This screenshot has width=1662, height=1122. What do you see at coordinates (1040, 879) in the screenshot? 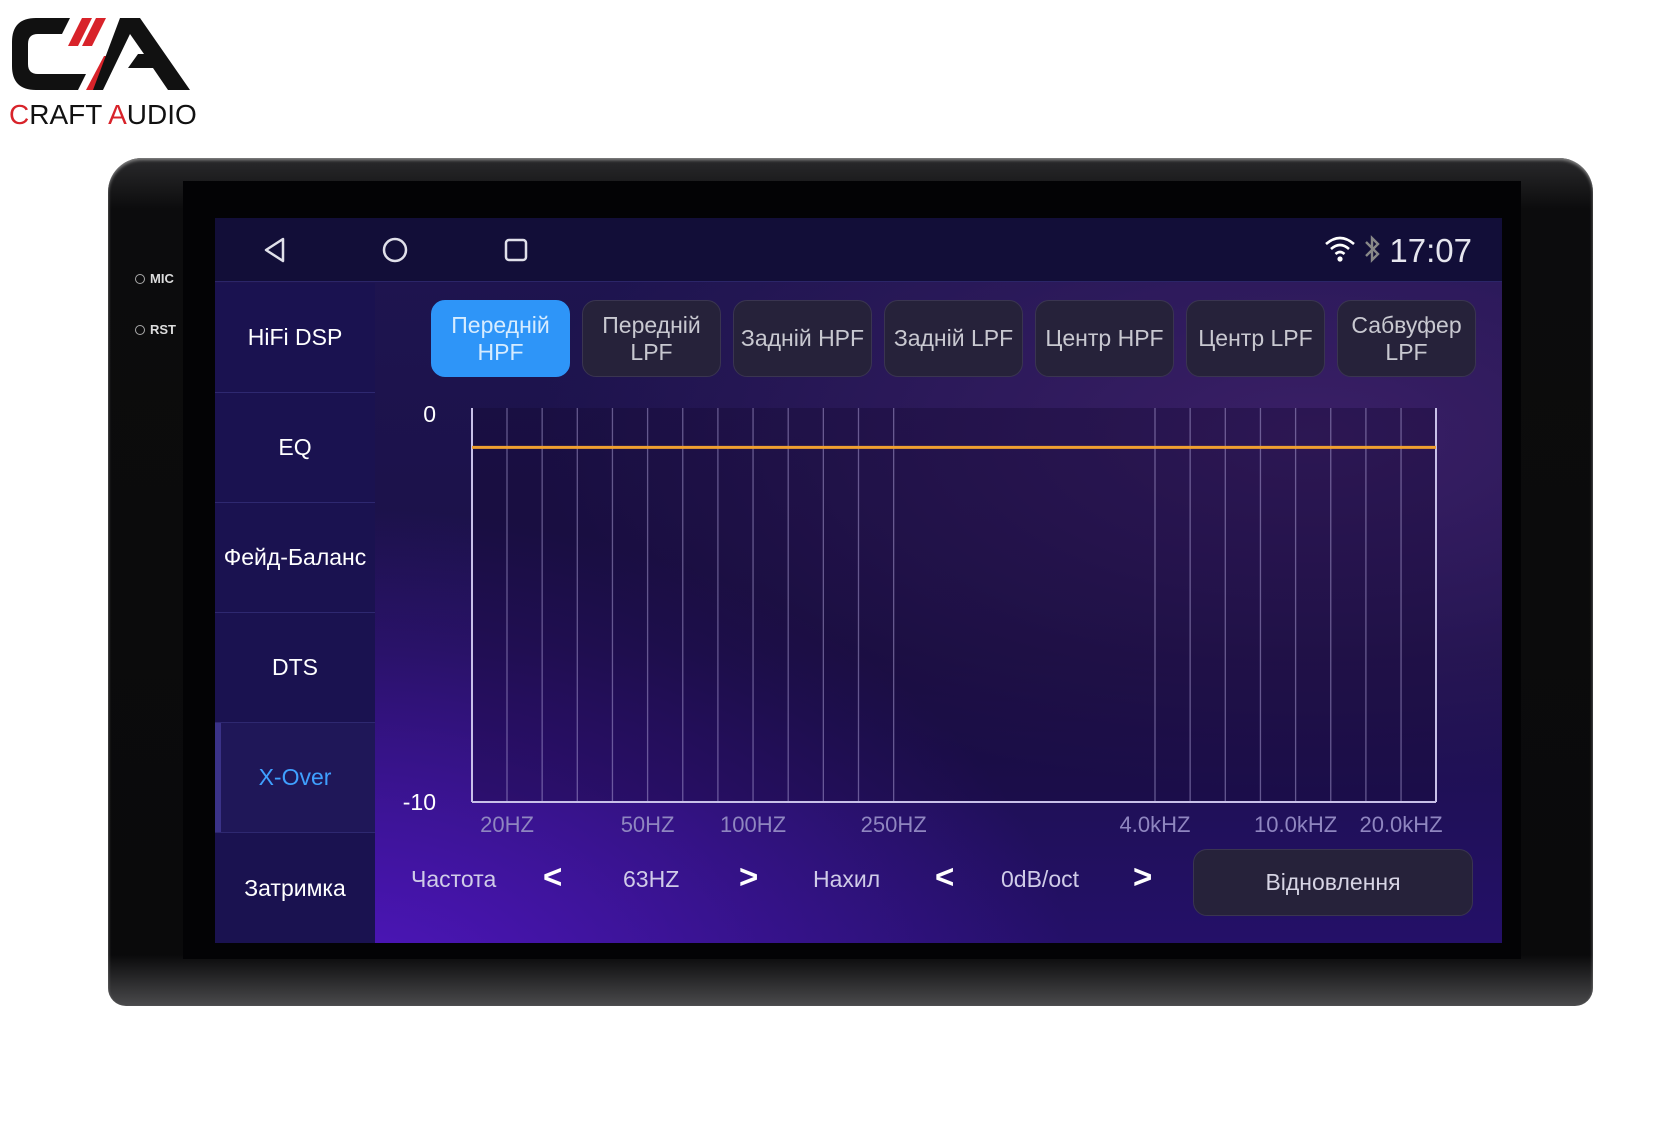
I see `slope-value: 0dB/oct` at bounding box center [1040, 879].